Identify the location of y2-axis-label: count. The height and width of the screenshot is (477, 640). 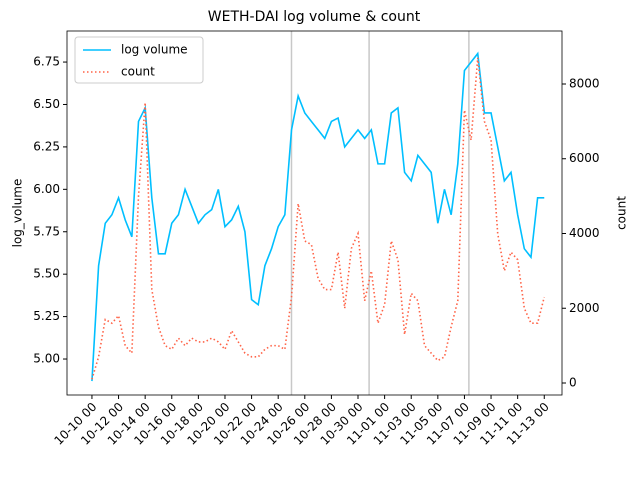
(622, 213).